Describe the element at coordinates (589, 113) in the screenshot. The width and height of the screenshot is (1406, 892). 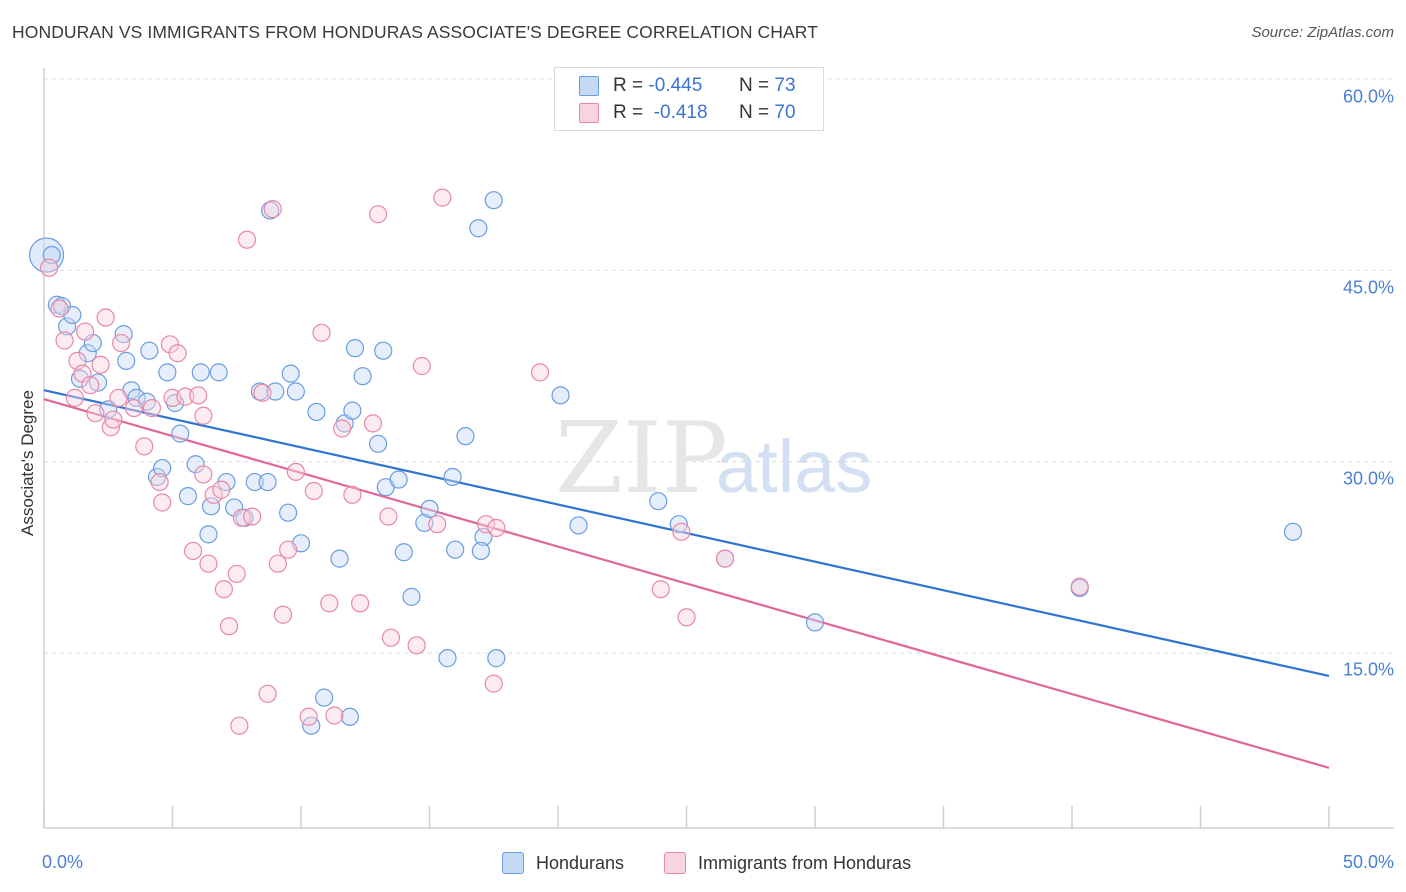
I see `legend-swatch-pink` at that location.